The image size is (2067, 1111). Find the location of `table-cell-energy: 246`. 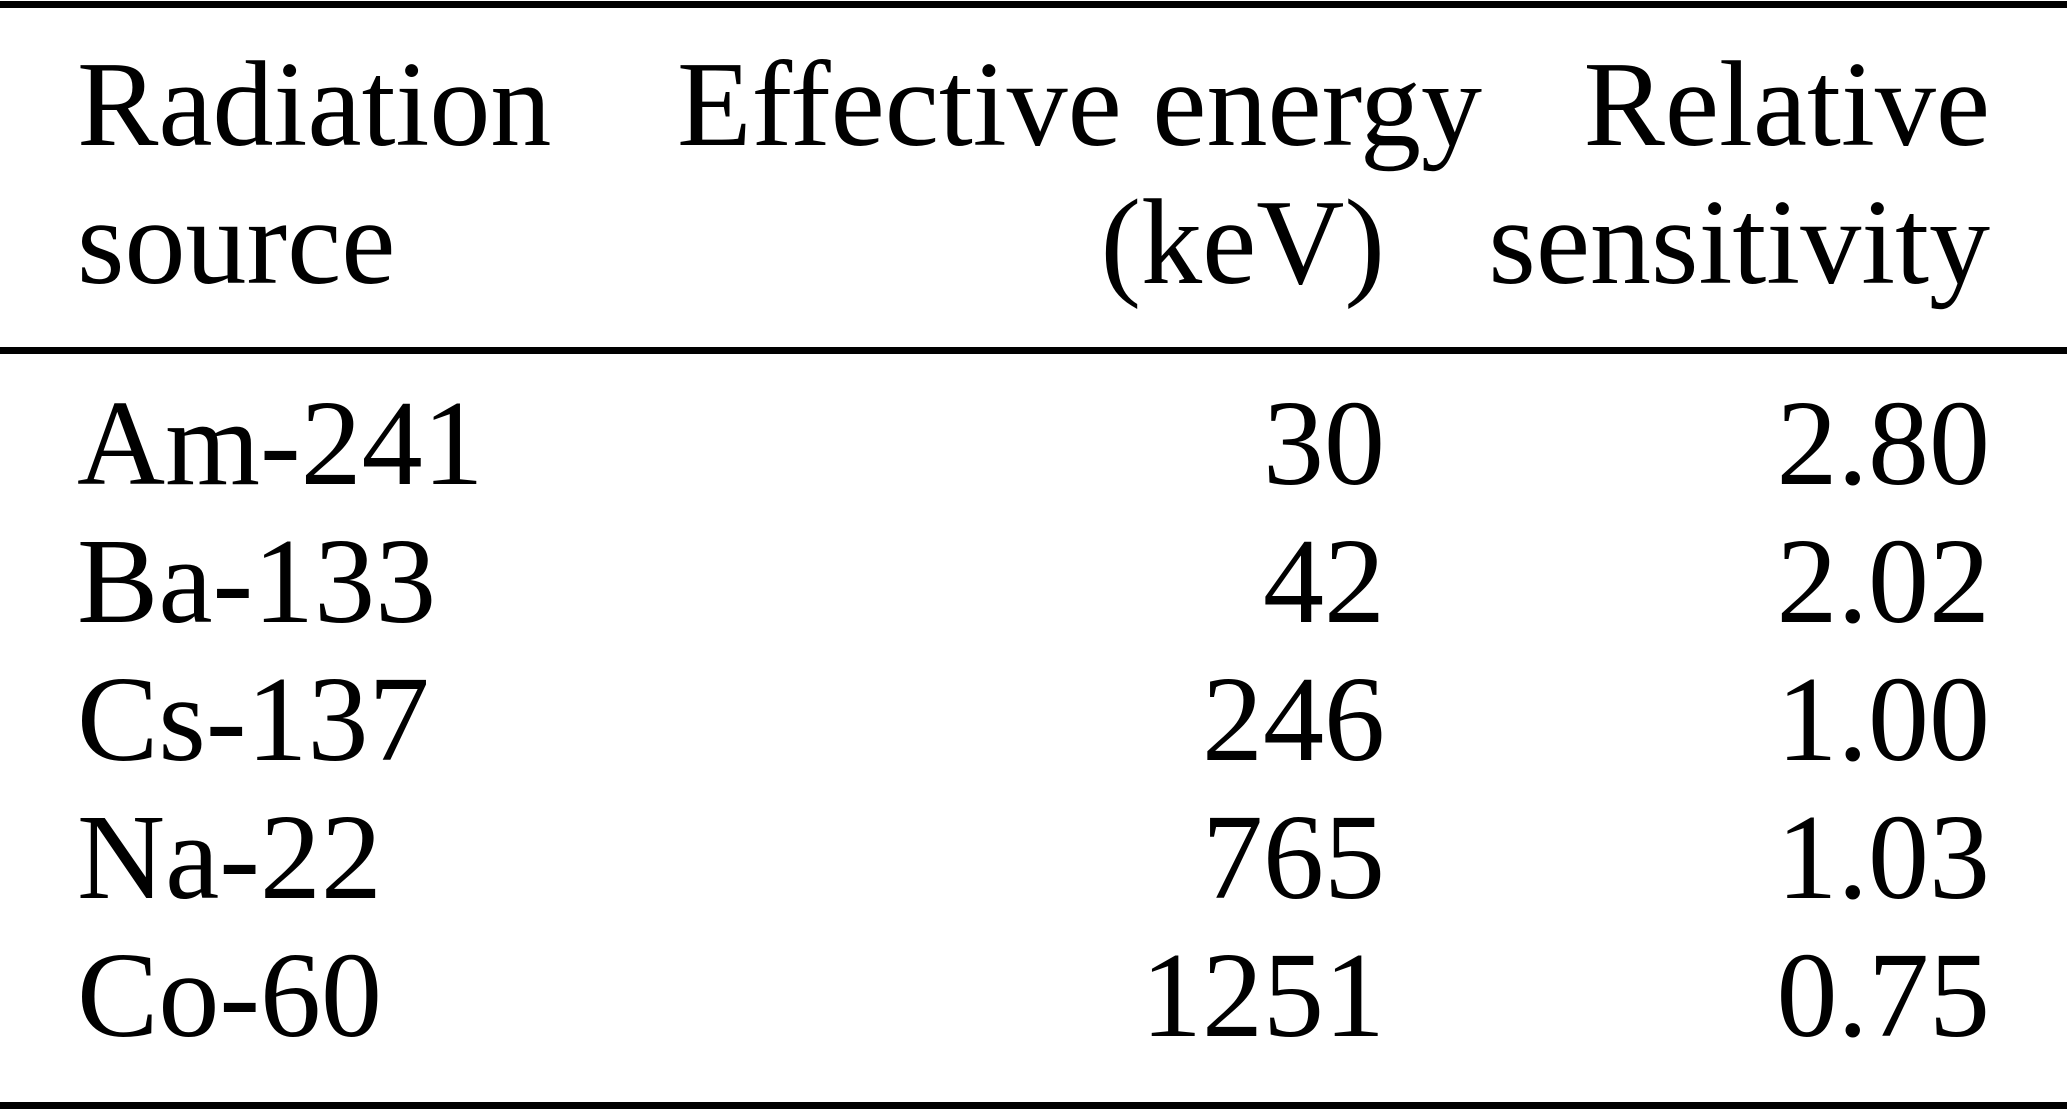

table-cell-energy: 246 is located at coordinates (1293, 719).